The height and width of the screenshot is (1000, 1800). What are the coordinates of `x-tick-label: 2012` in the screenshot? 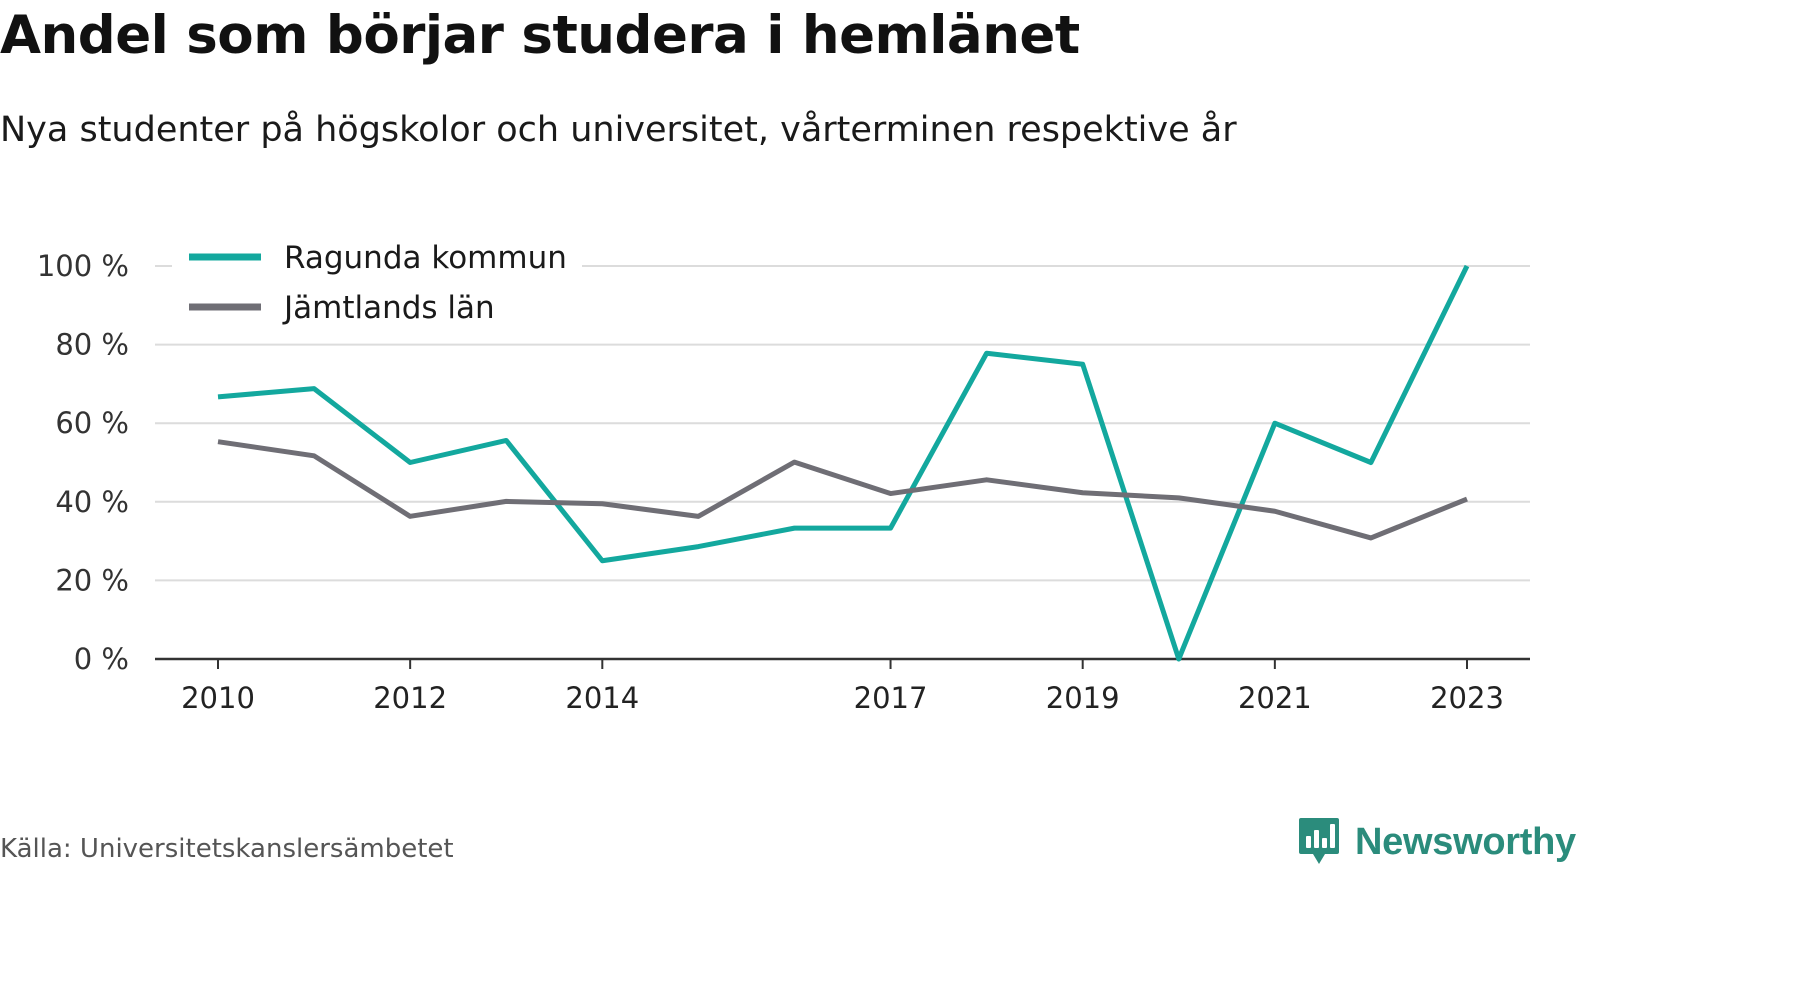 It's located at (410, 698).